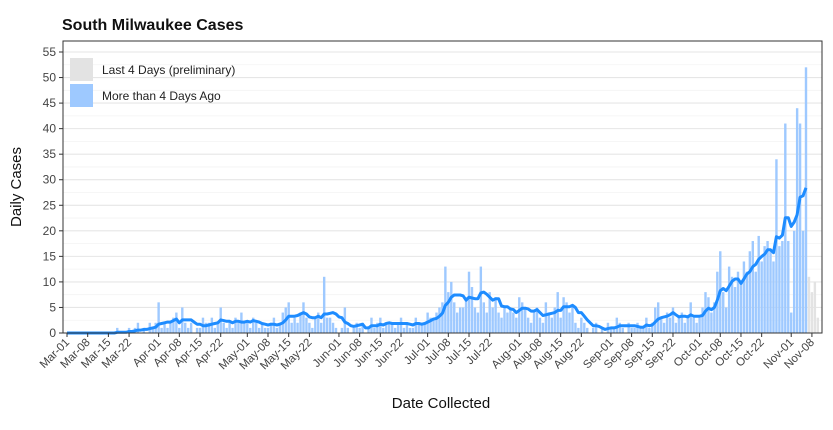 Image resolution: width=833 pixels, height=430 pixels. What do you see at coordinates (168, 70) in the screenshot?
I see `legend-label-preliminary: Last 4 Days (preliminary)` at bounding box center [168, 70].